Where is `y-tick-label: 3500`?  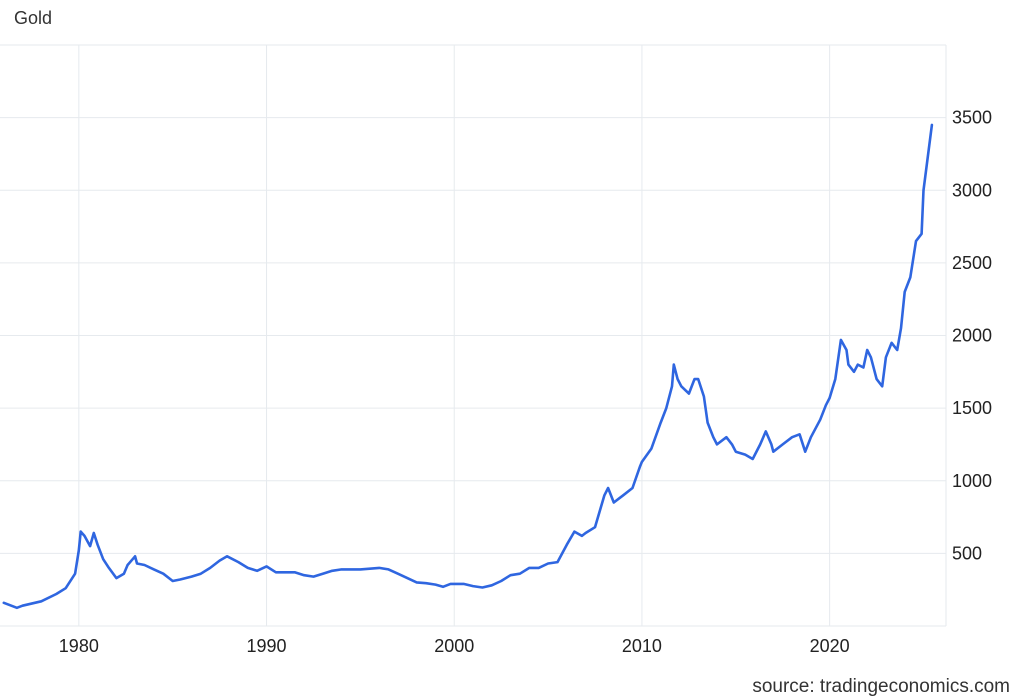 y-tick-label: 3500 is located at coordinates (972, 118).